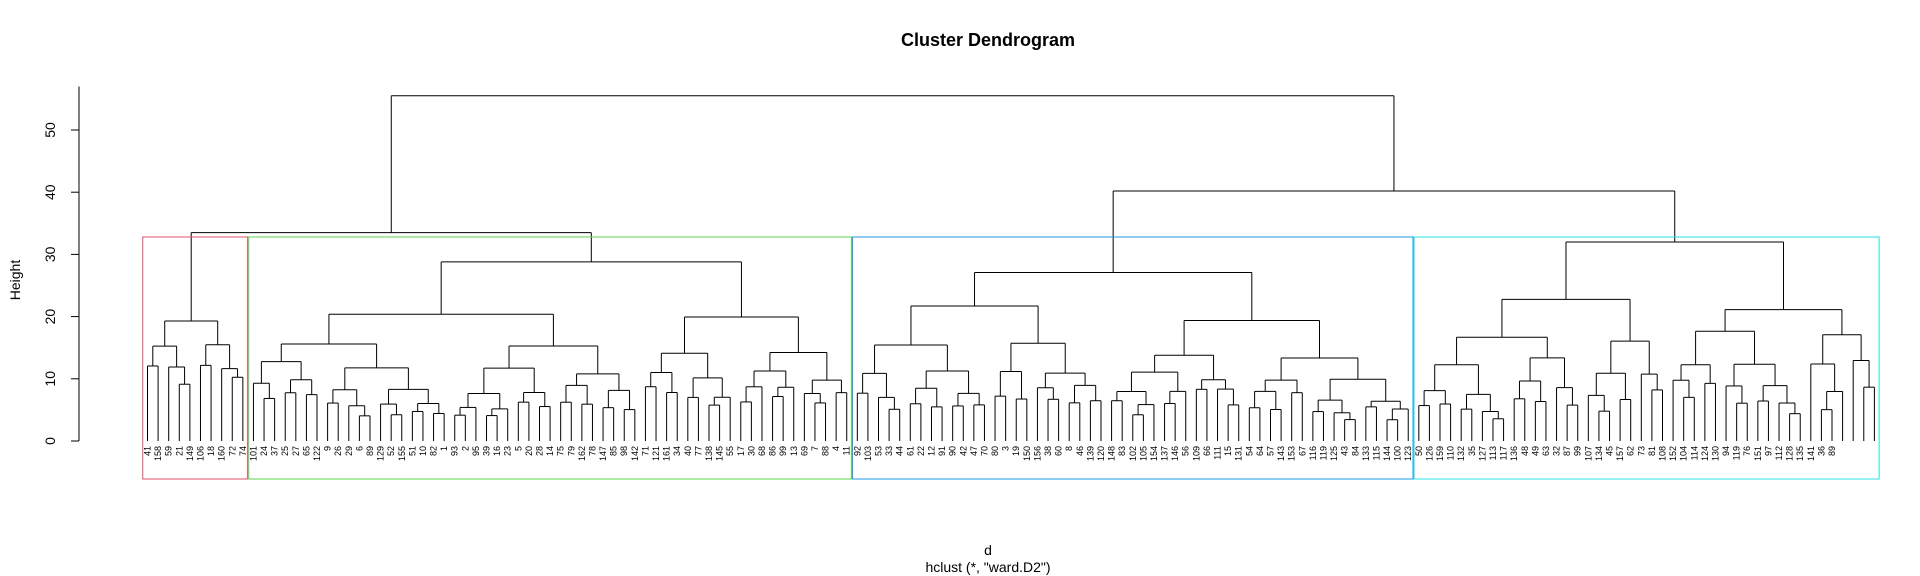 The image size is (1920, 576). I want to click on leaf-label: 9, so click(328, 448).